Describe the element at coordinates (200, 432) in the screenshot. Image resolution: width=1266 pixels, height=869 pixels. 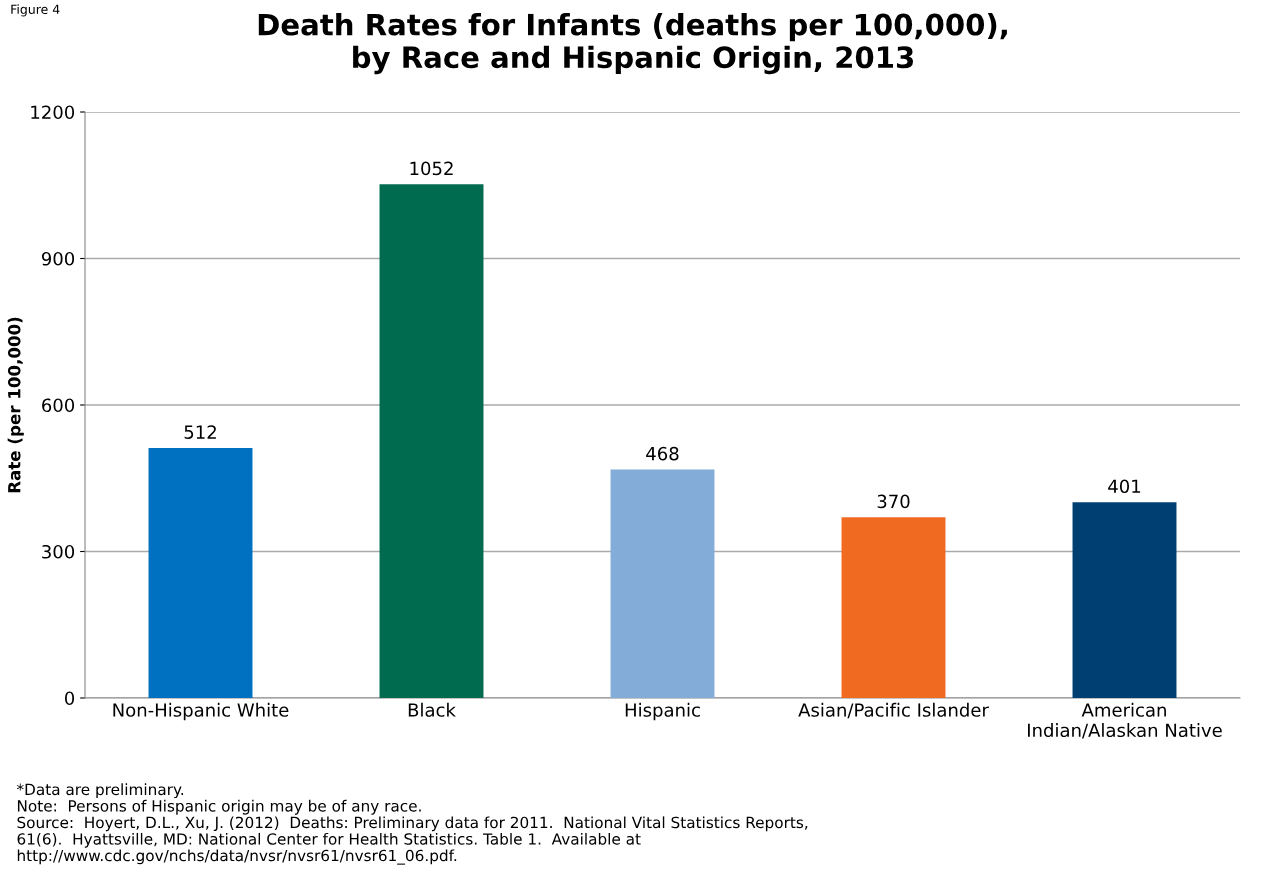
I see `data-label: 512` at that location.